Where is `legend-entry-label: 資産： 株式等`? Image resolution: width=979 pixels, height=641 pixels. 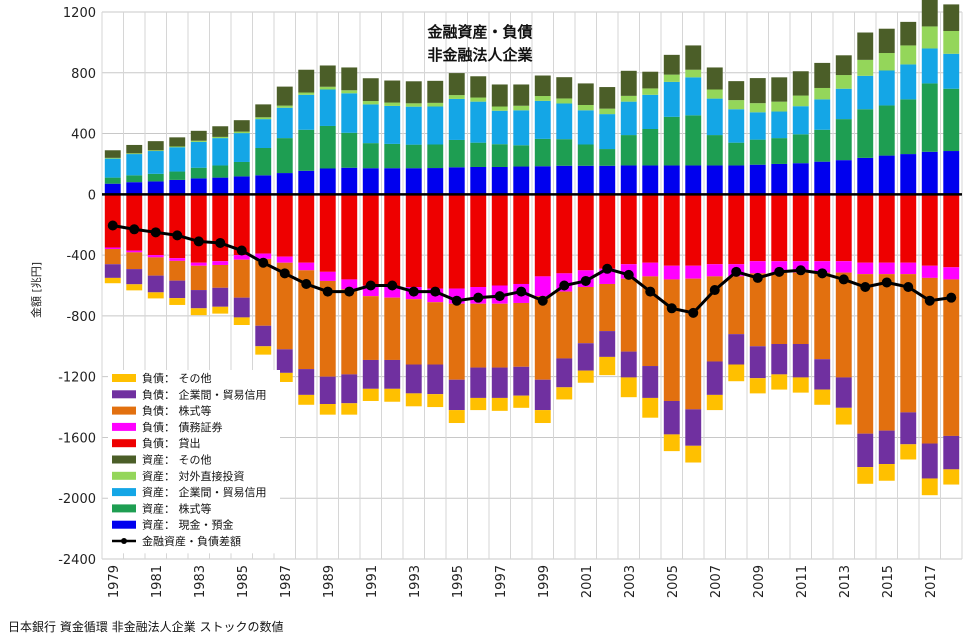 legend-entry-label: 資産： 株式等 is located at coordinates (177, 508).